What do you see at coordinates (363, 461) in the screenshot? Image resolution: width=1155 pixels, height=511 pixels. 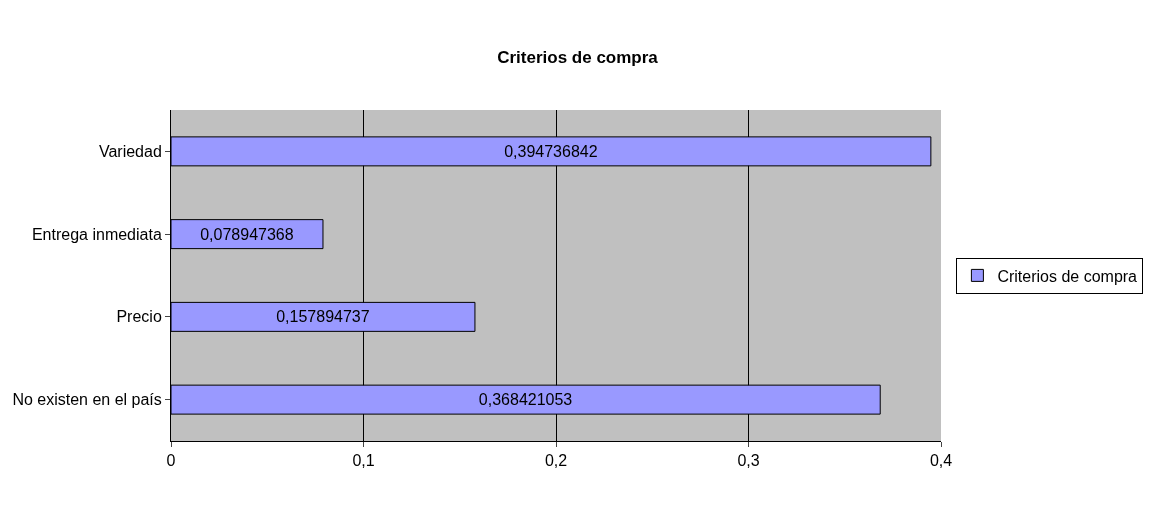 I see `x-tick-label: 0,1` at bounding box center [363, 461].